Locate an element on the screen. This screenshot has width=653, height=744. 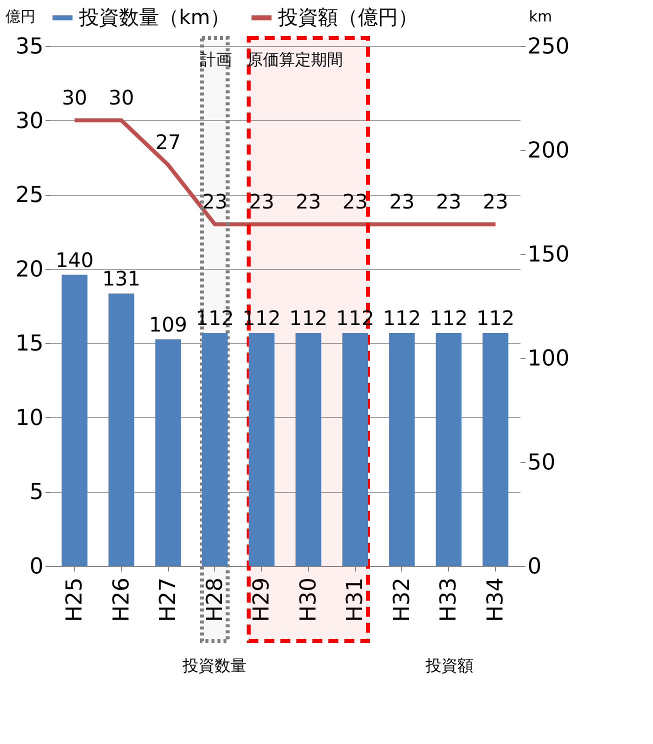
y2-tick-label: 50 is located at coordinates (542, 463).